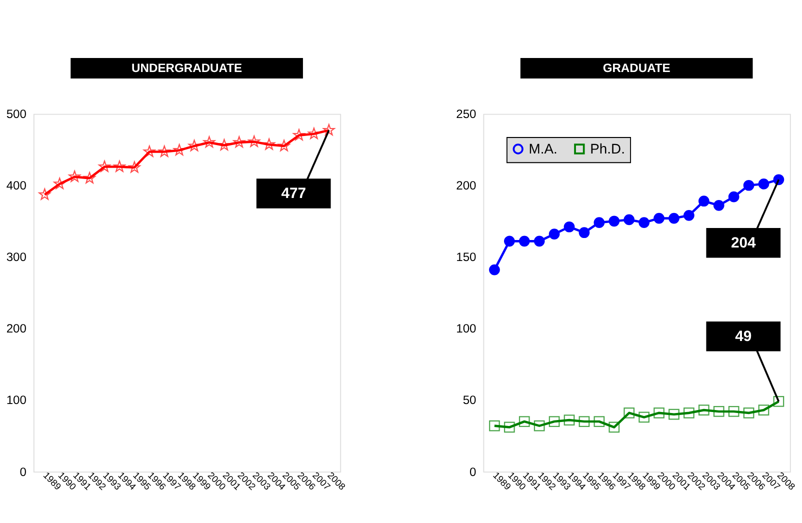 The height and width of the screenshot is (523, 802). Describe the element at coordinates (16, 185) in the screenshot. I see `y-tick-label: 400` at that location.